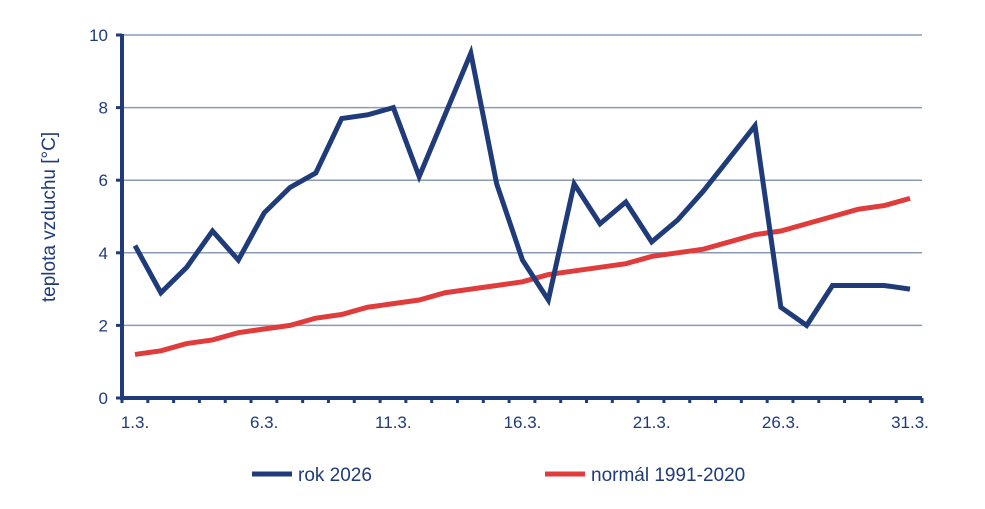 This screenshot has width=985, height=509. I want to click on x-tick-label: 1.3., so click(135, 422).